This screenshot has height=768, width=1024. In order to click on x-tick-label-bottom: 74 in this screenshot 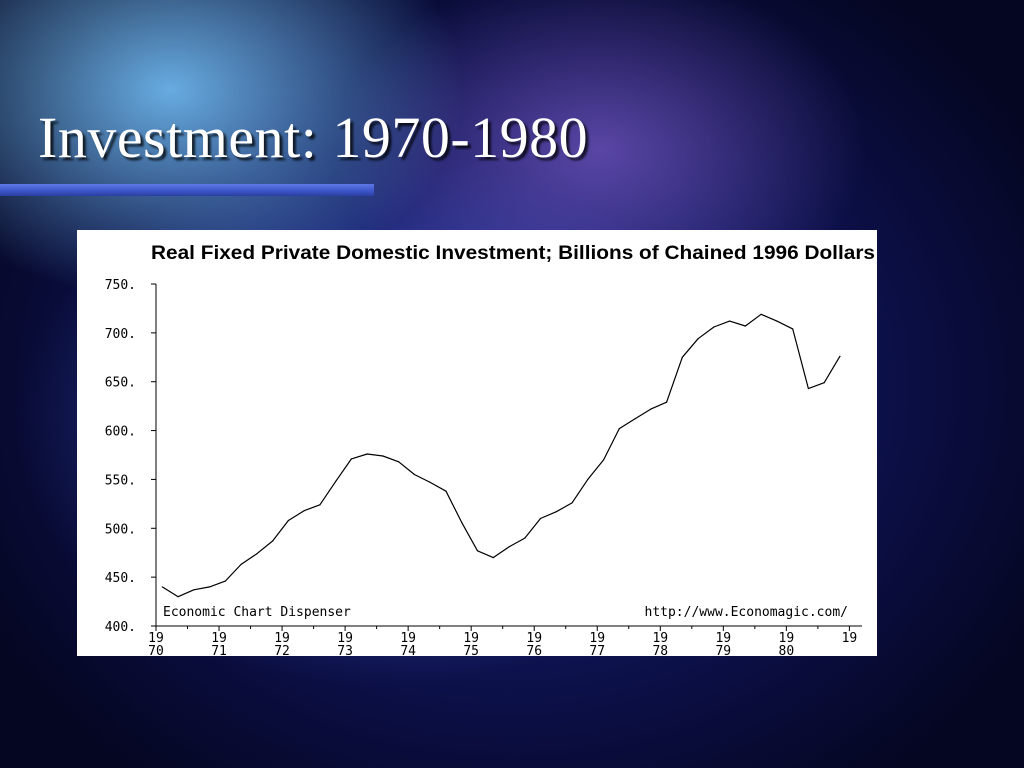, I will do `click(408, 650)`.